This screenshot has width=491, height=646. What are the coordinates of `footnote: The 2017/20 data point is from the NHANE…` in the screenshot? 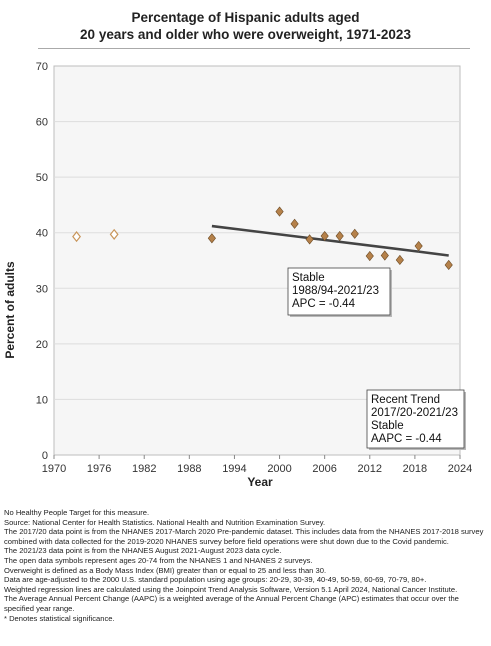 It's located at (244, 536).